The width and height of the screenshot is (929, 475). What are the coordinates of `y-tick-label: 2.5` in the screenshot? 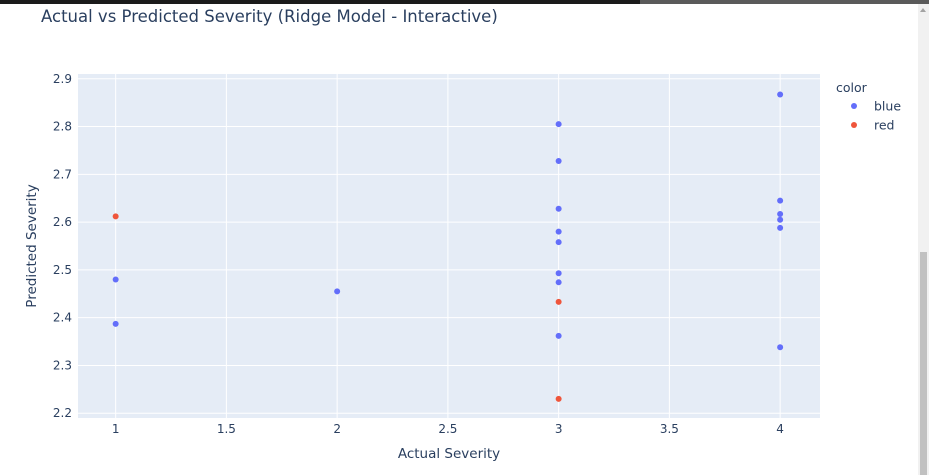 It's located at (62, 270).